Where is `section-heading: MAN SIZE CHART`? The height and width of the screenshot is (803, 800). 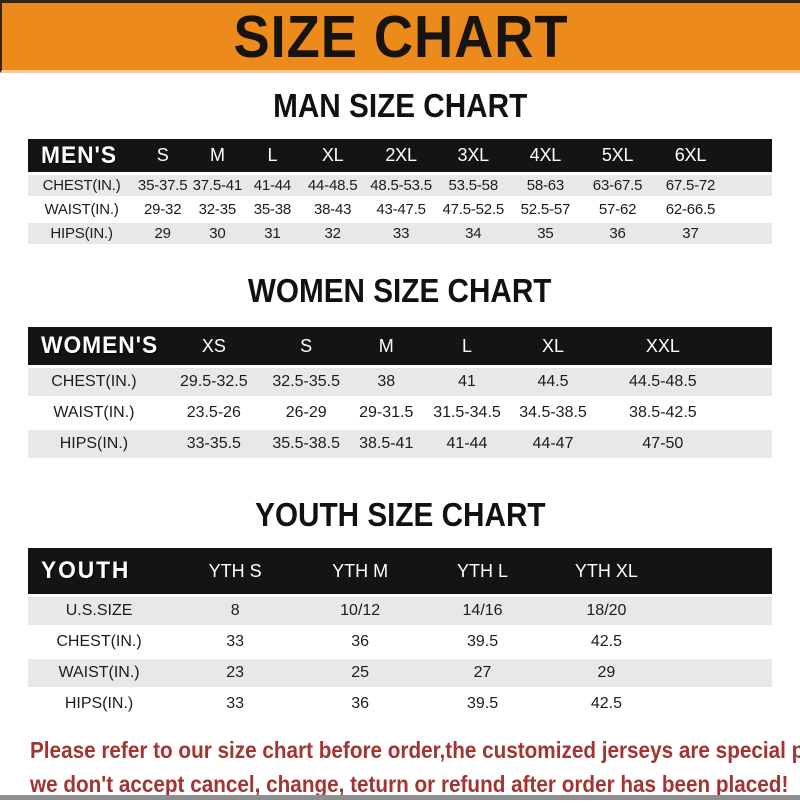
section-heading: MAN SIZE CHART is located at coordinates (400, 106).